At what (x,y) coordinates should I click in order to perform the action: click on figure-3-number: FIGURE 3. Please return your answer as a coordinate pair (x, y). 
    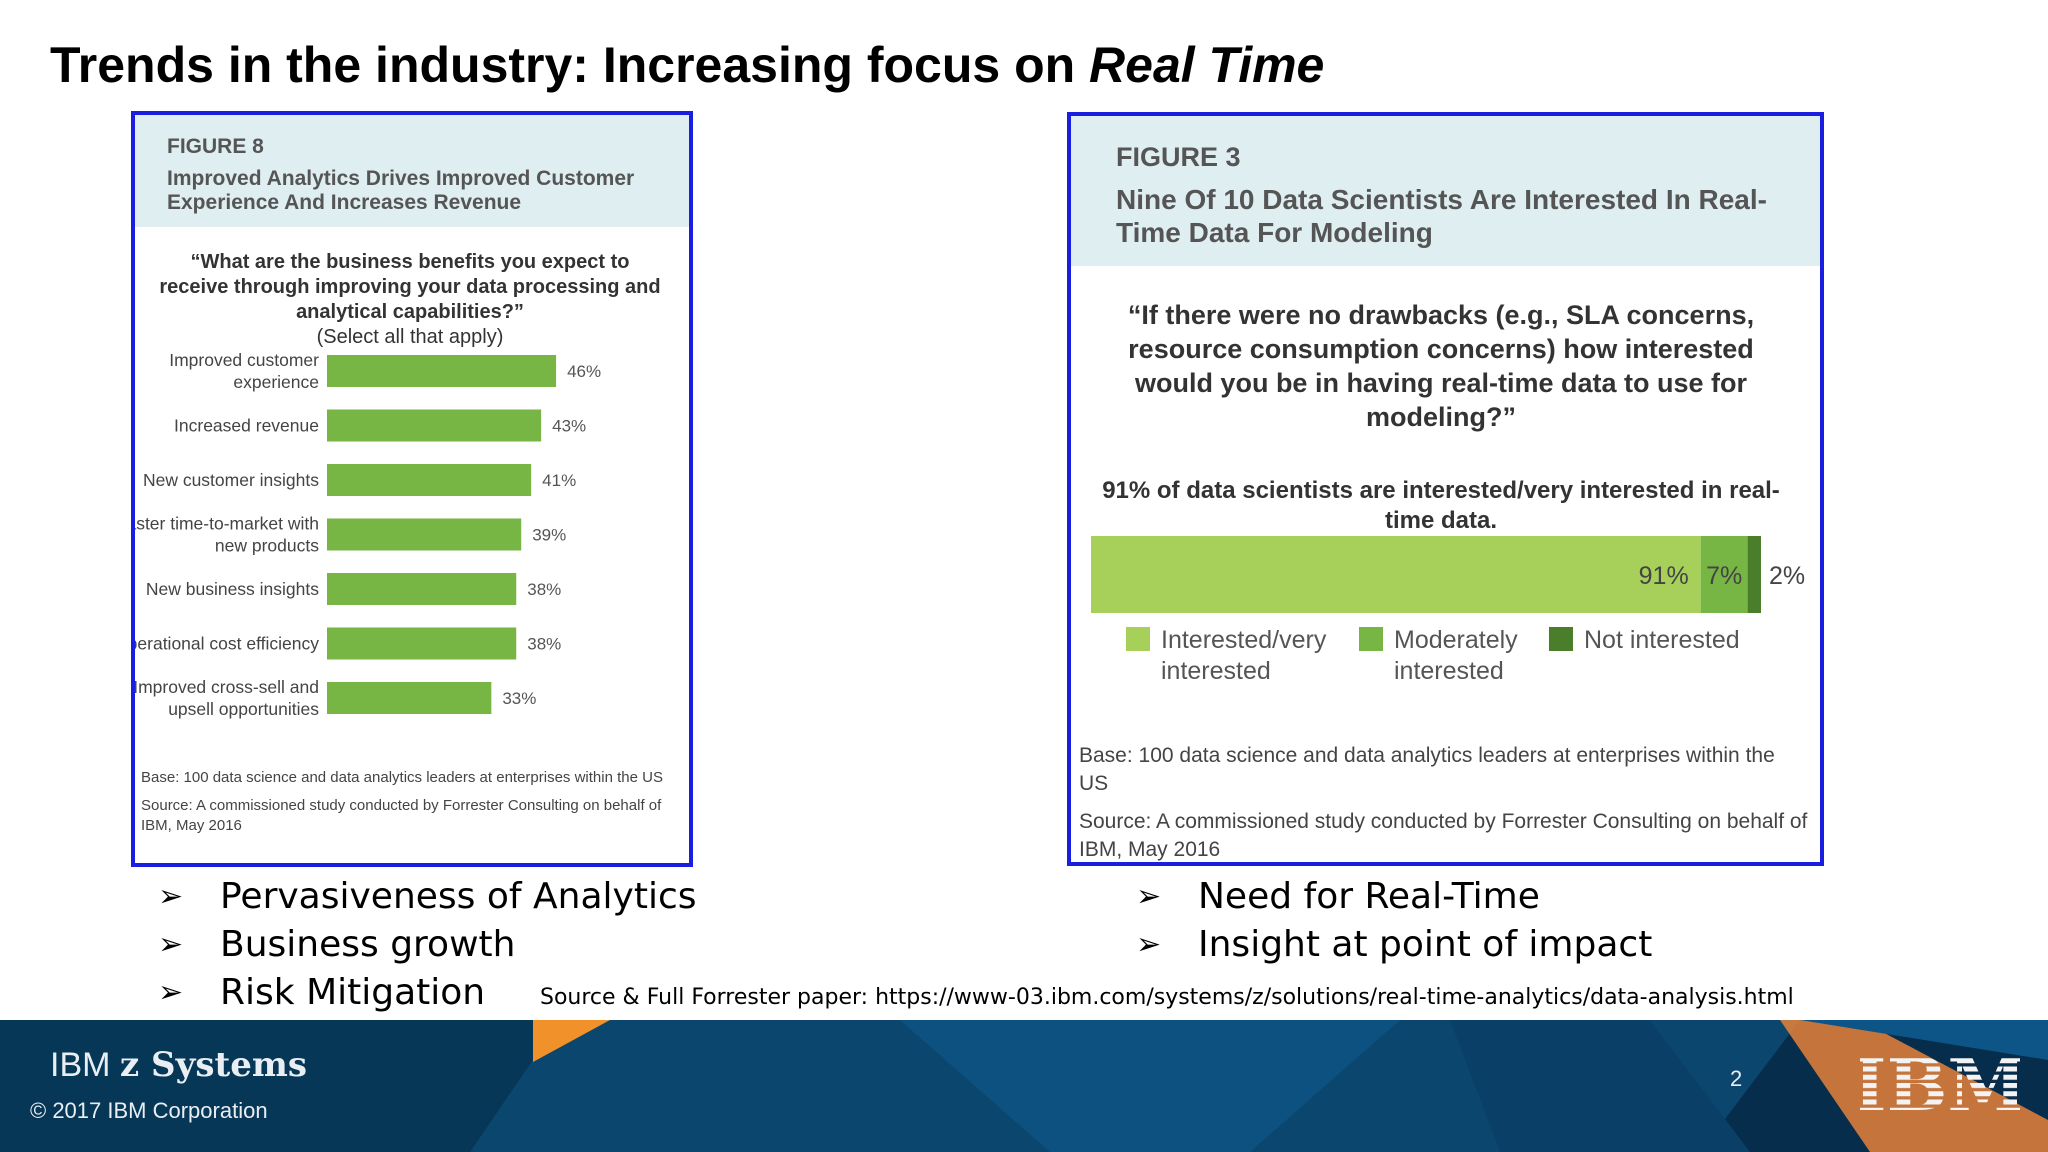
    Looking at the image, I should click on (1178, 157).